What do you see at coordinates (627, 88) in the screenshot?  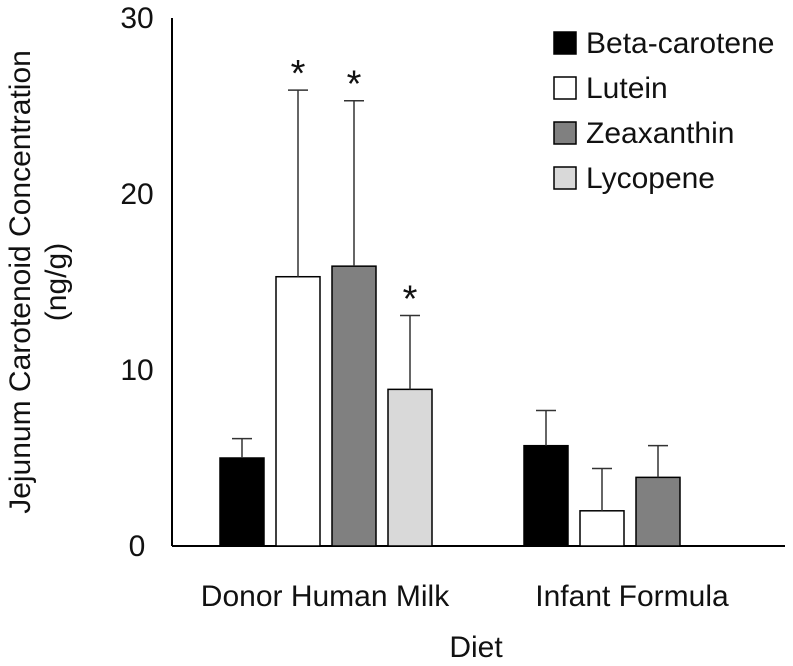 I see `legend-label-lutein: Lutein` at bounding box center [627, 88].